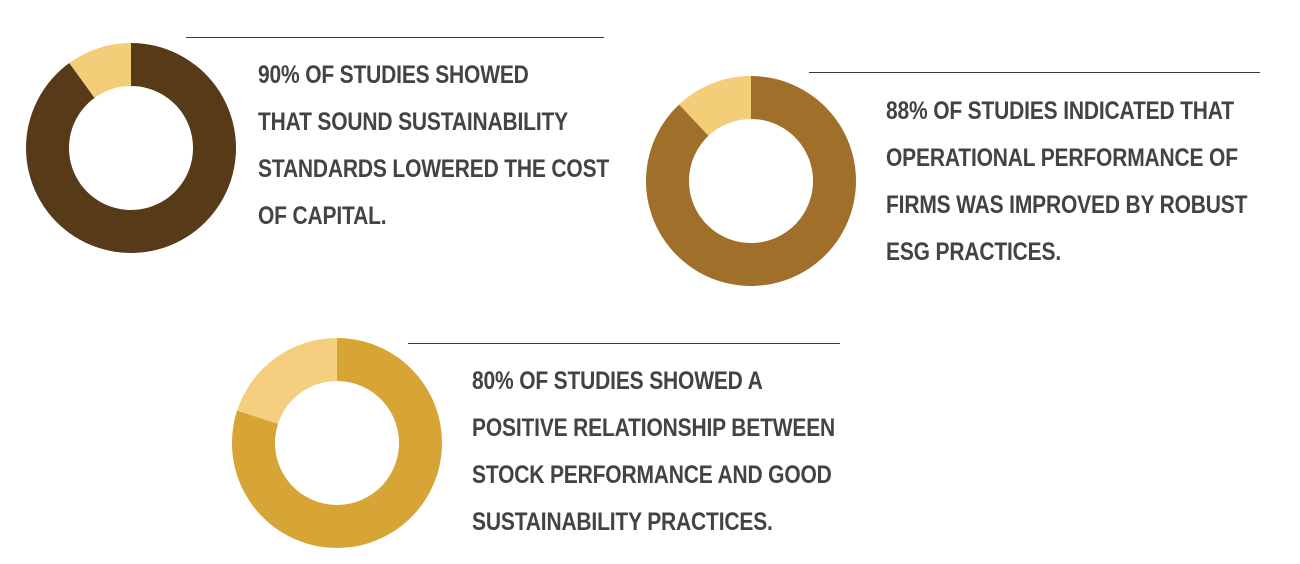 This screenshot has height=564, width=1300. What do you see at coordinates (434, 169) in the screenshot?
I see `stat-text-line: STANDARDS LOWERED THE COST` at bounding box center [434, 169].